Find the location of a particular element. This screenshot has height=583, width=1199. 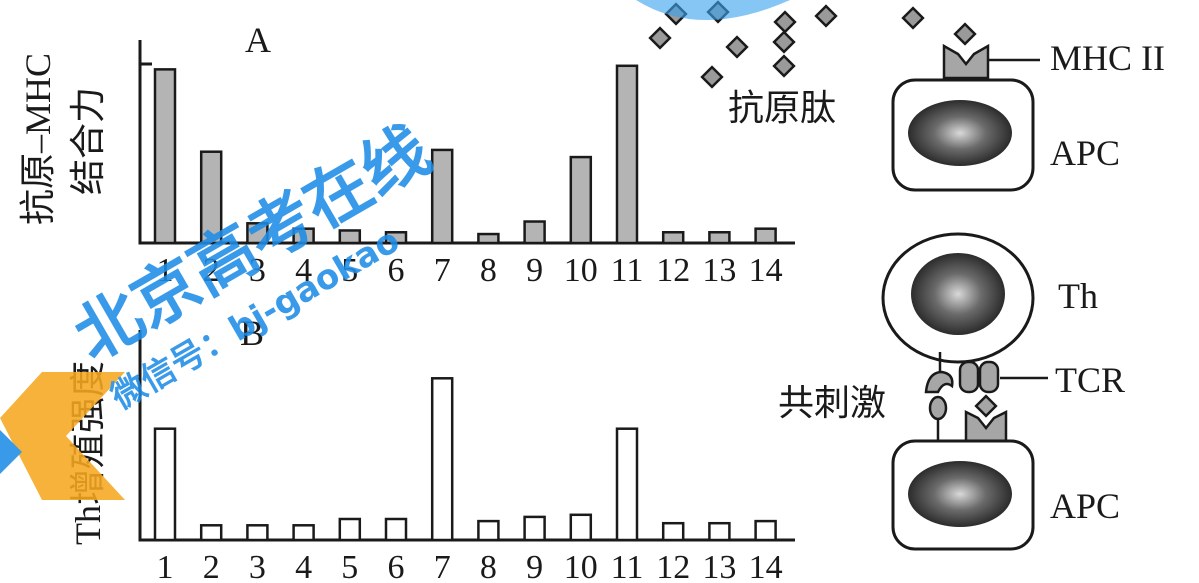

watermark-logo-arc is located at coordinates (713, 10).